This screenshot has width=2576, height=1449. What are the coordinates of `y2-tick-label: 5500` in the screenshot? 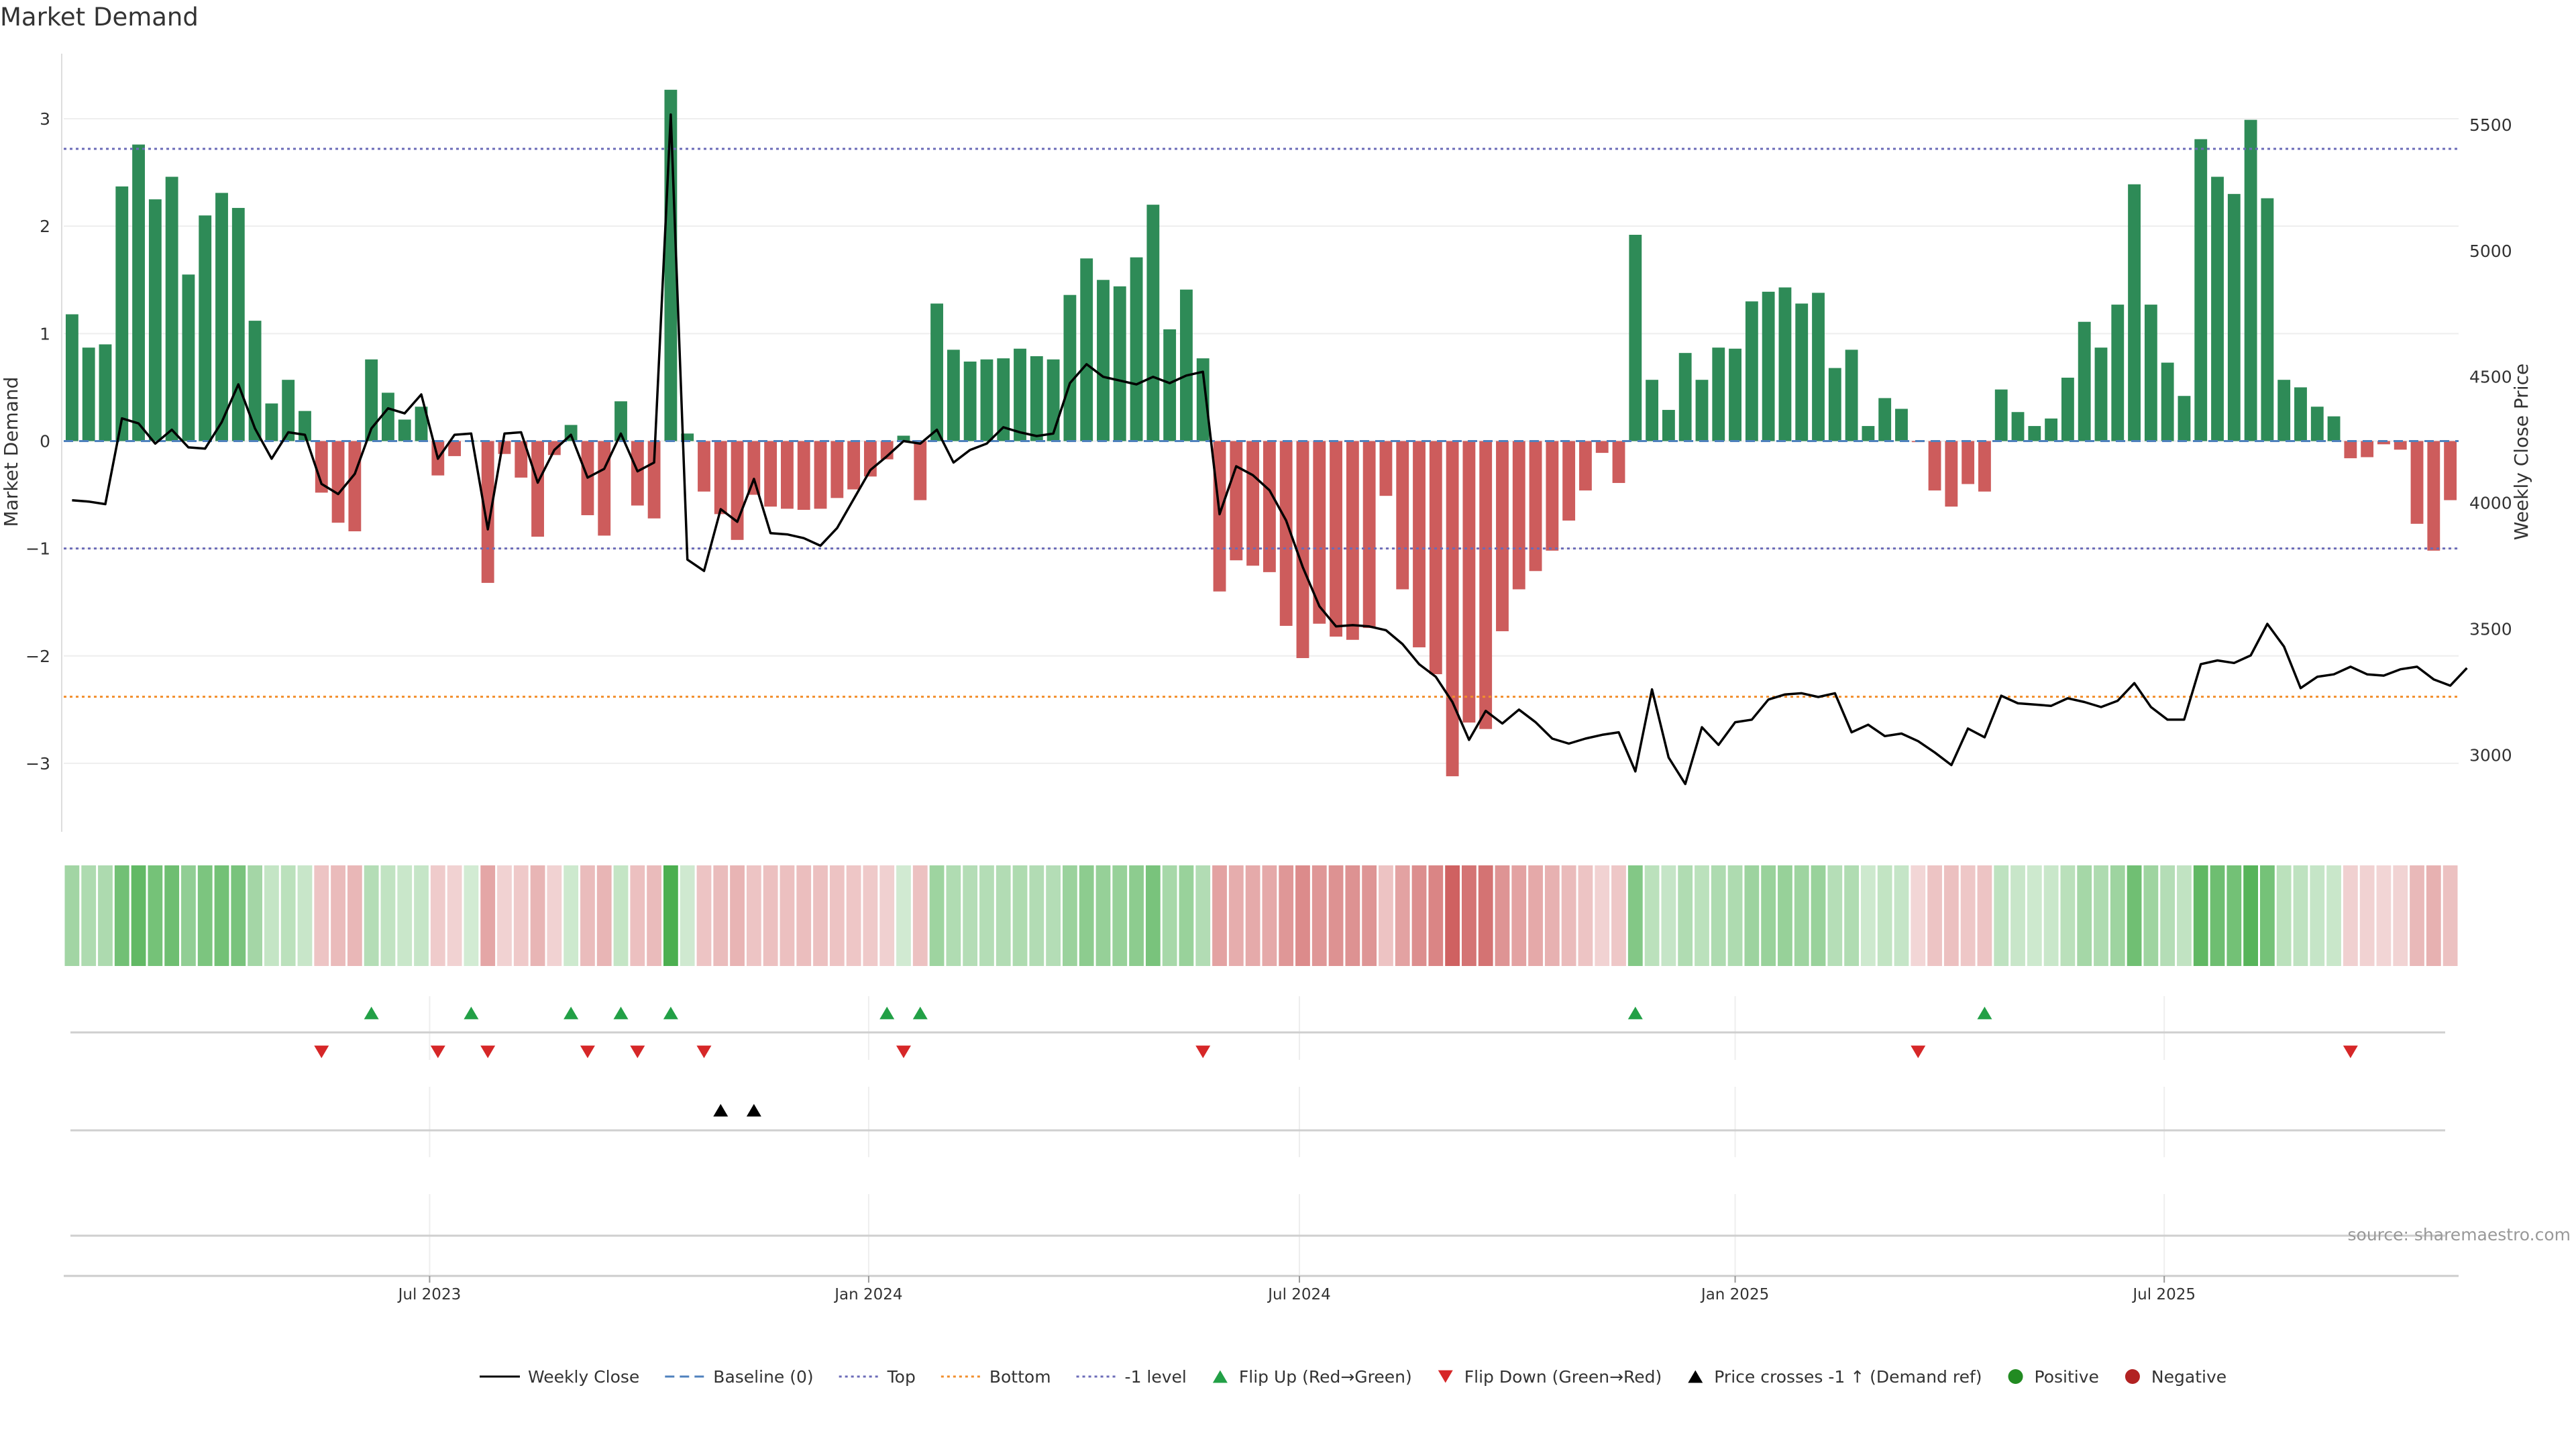 It's located at (2490, 125).